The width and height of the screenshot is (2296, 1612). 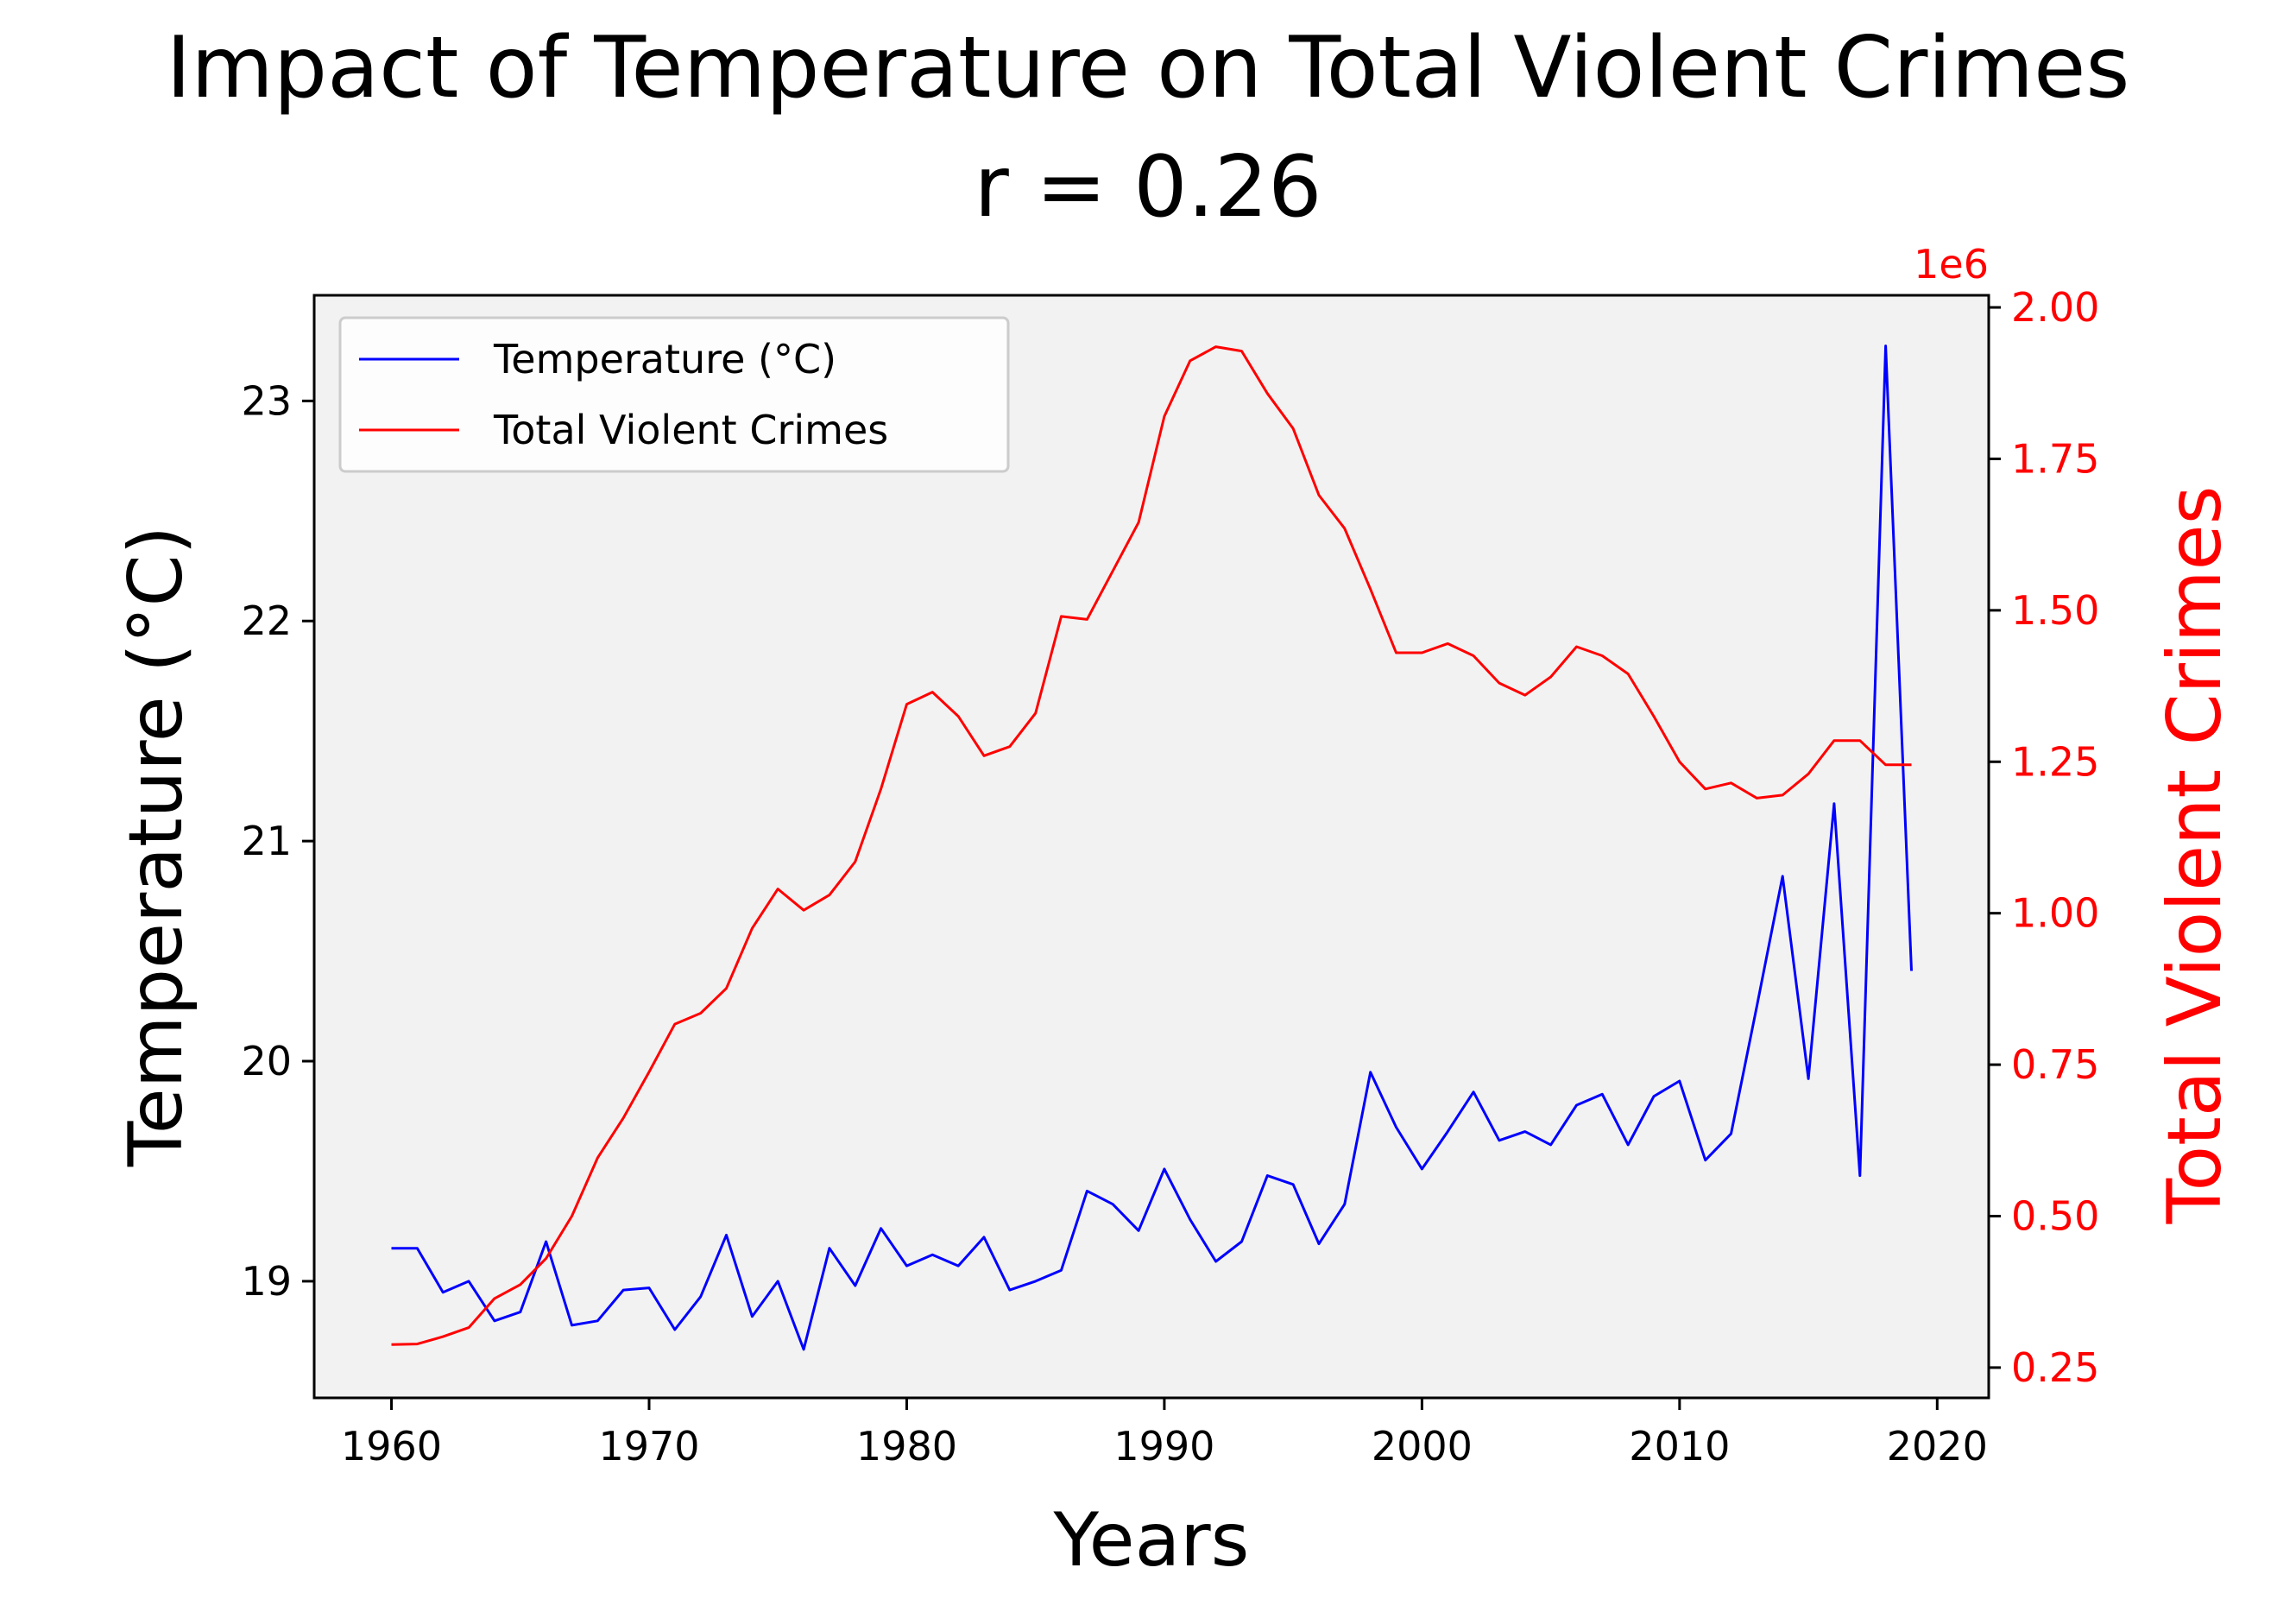 I want to click on y-right-tick-label: 1.75, so click(x=2055, y=458).